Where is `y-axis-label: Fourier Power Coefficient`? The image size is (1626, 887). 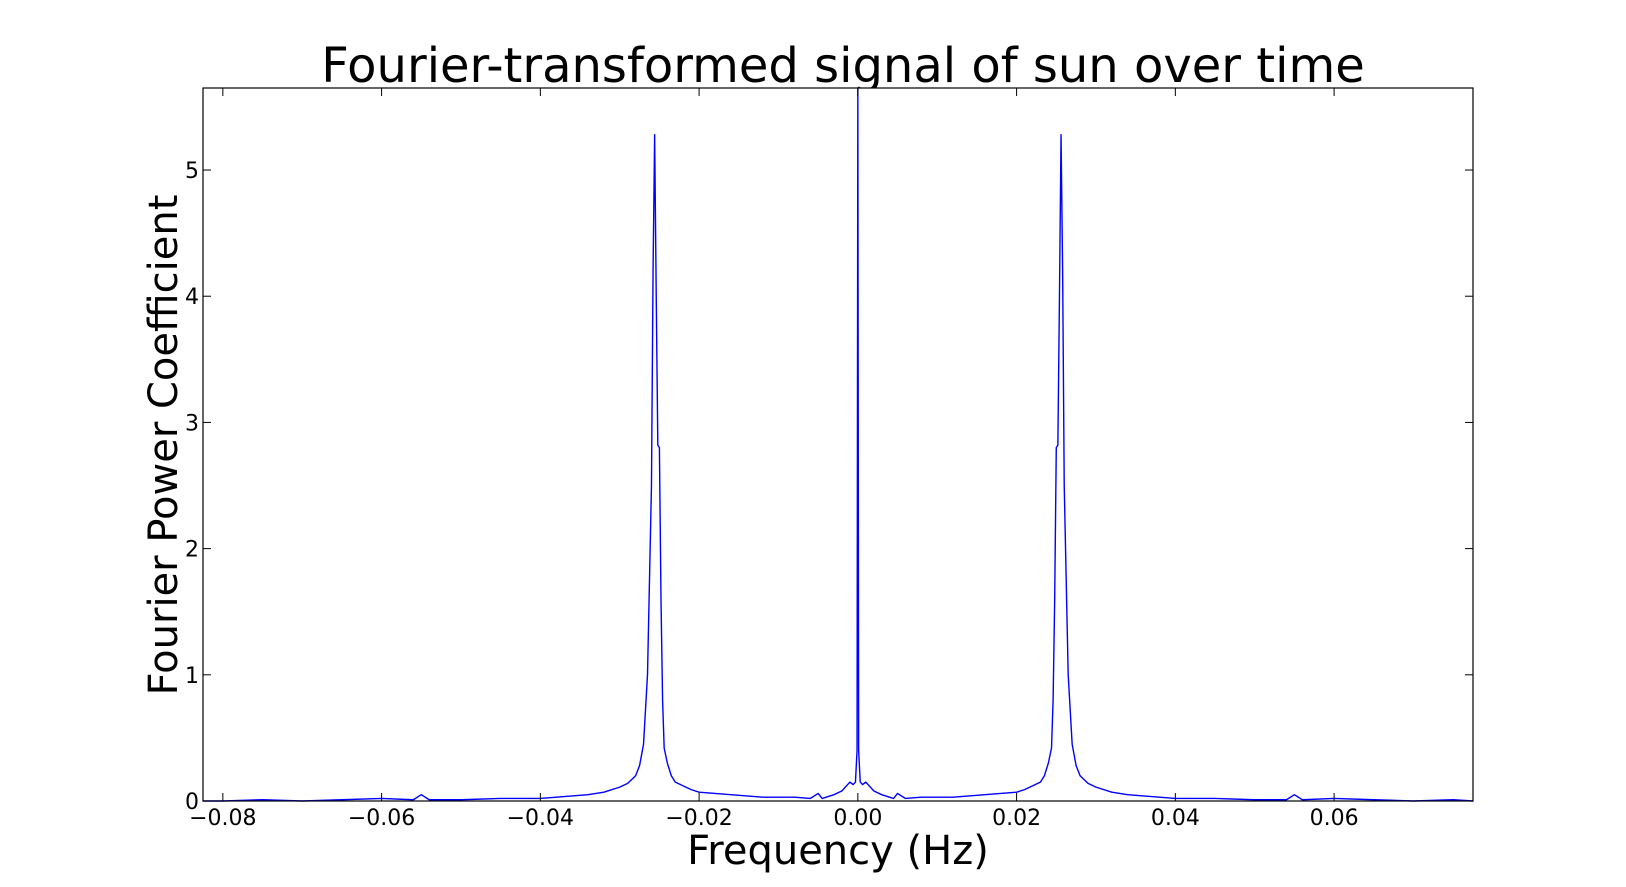
y-axis-label: Fourier Power Coefficient is located at coordinates (164, 445).